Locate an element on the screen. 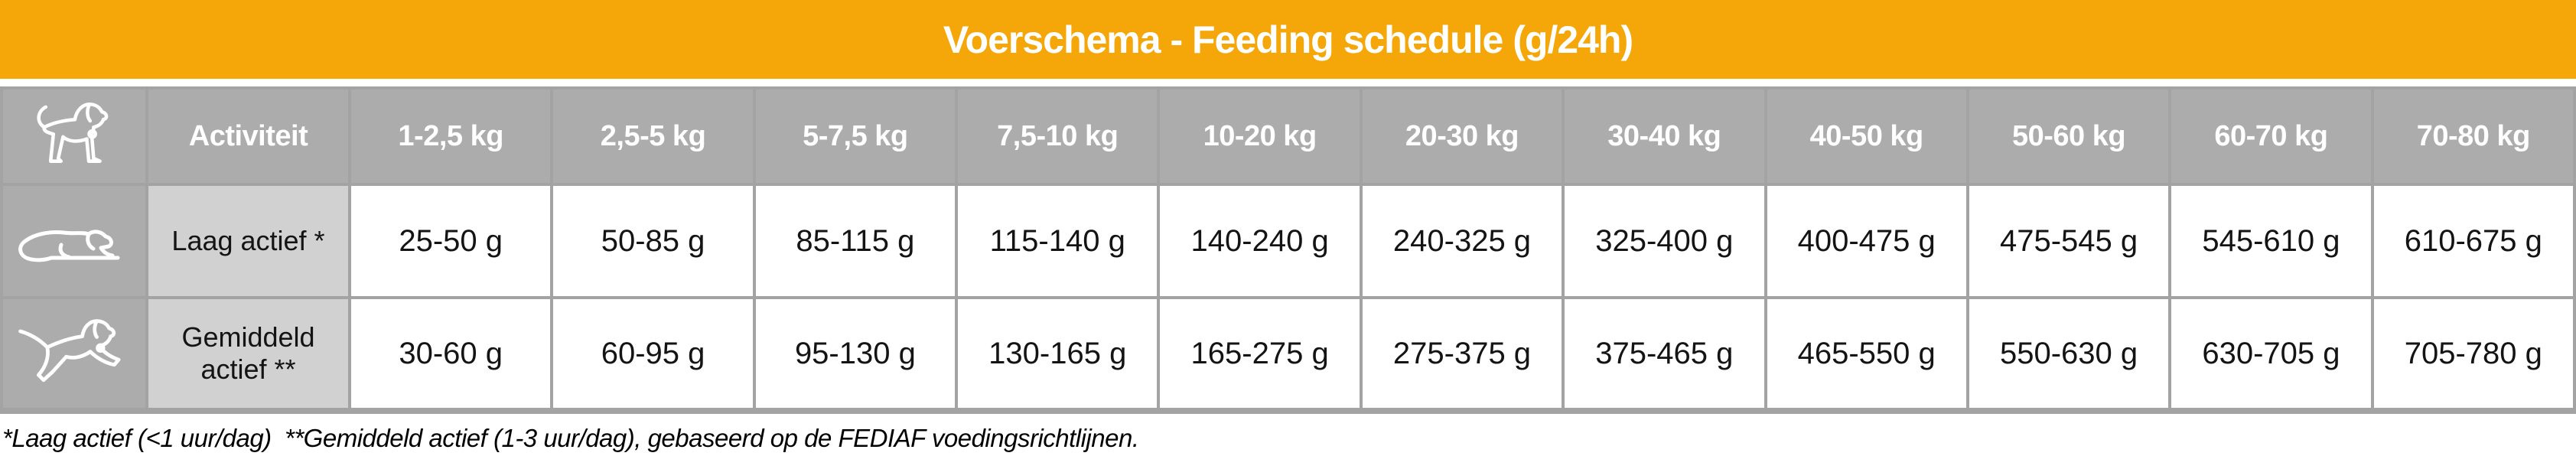 The image size is (2576, 456). corner-icon-cell is located at coordinates (74, 136).